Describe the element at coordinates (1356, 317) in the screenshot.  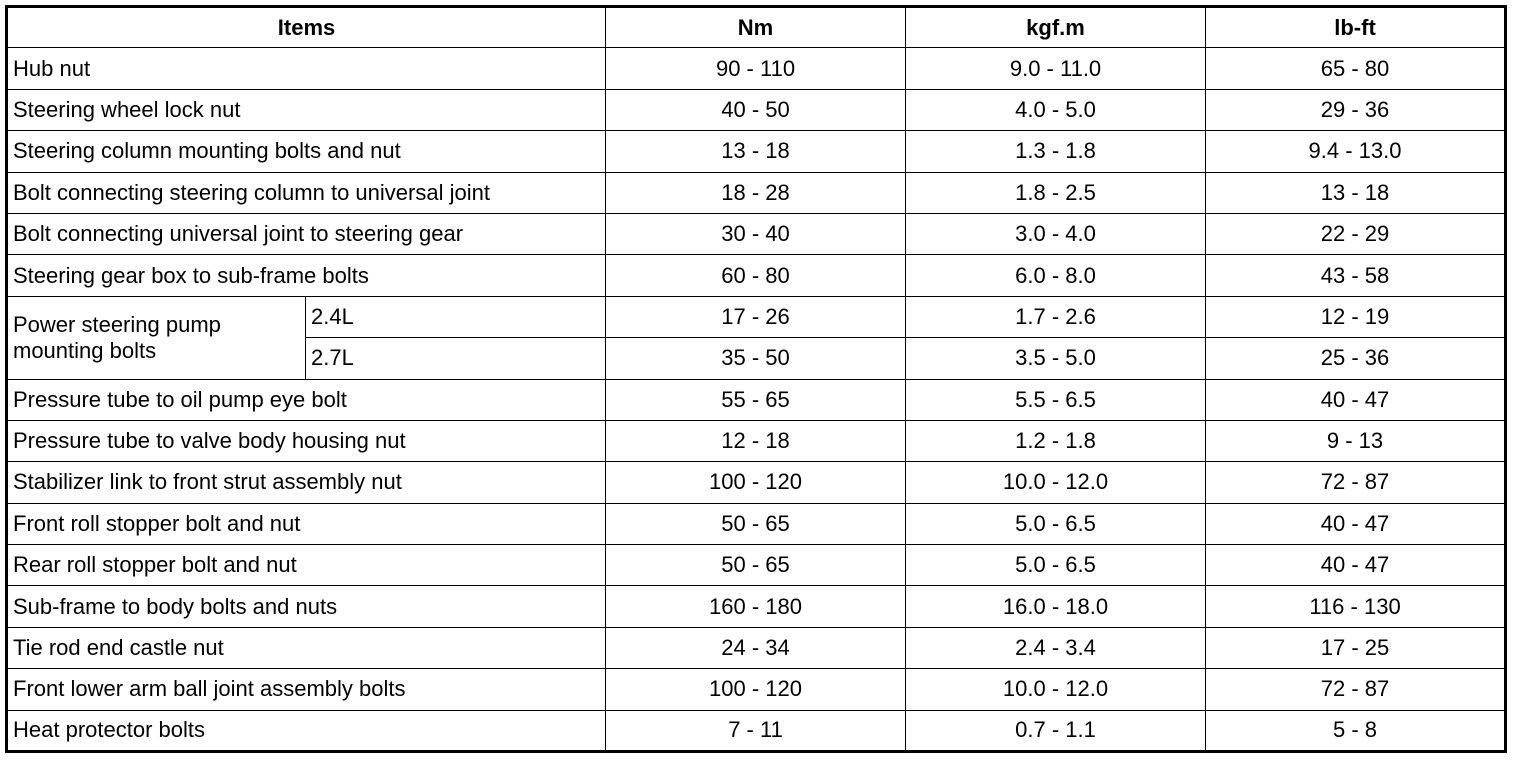
I see `torque-value: 12 - 19` at that location.